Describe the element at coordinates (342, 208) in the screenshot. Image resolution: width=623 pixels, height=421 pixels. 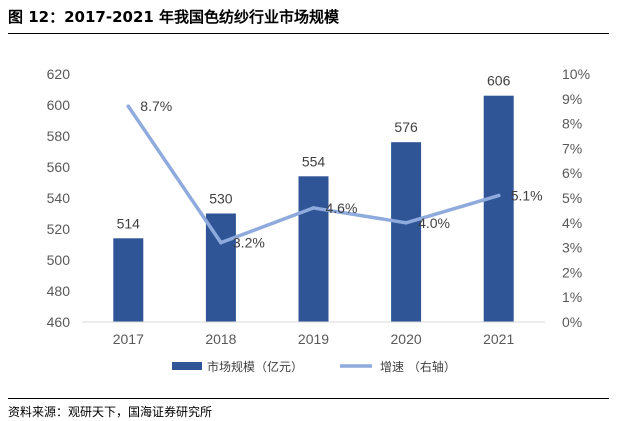
I see `growth-value-label: 4.6%` at that location.